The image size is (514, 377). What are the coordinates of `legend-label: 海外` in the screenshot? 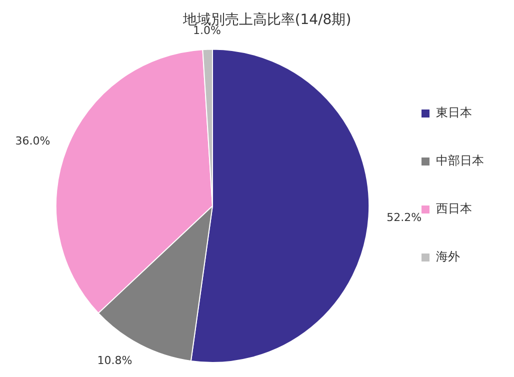 It's located at (448, 257).